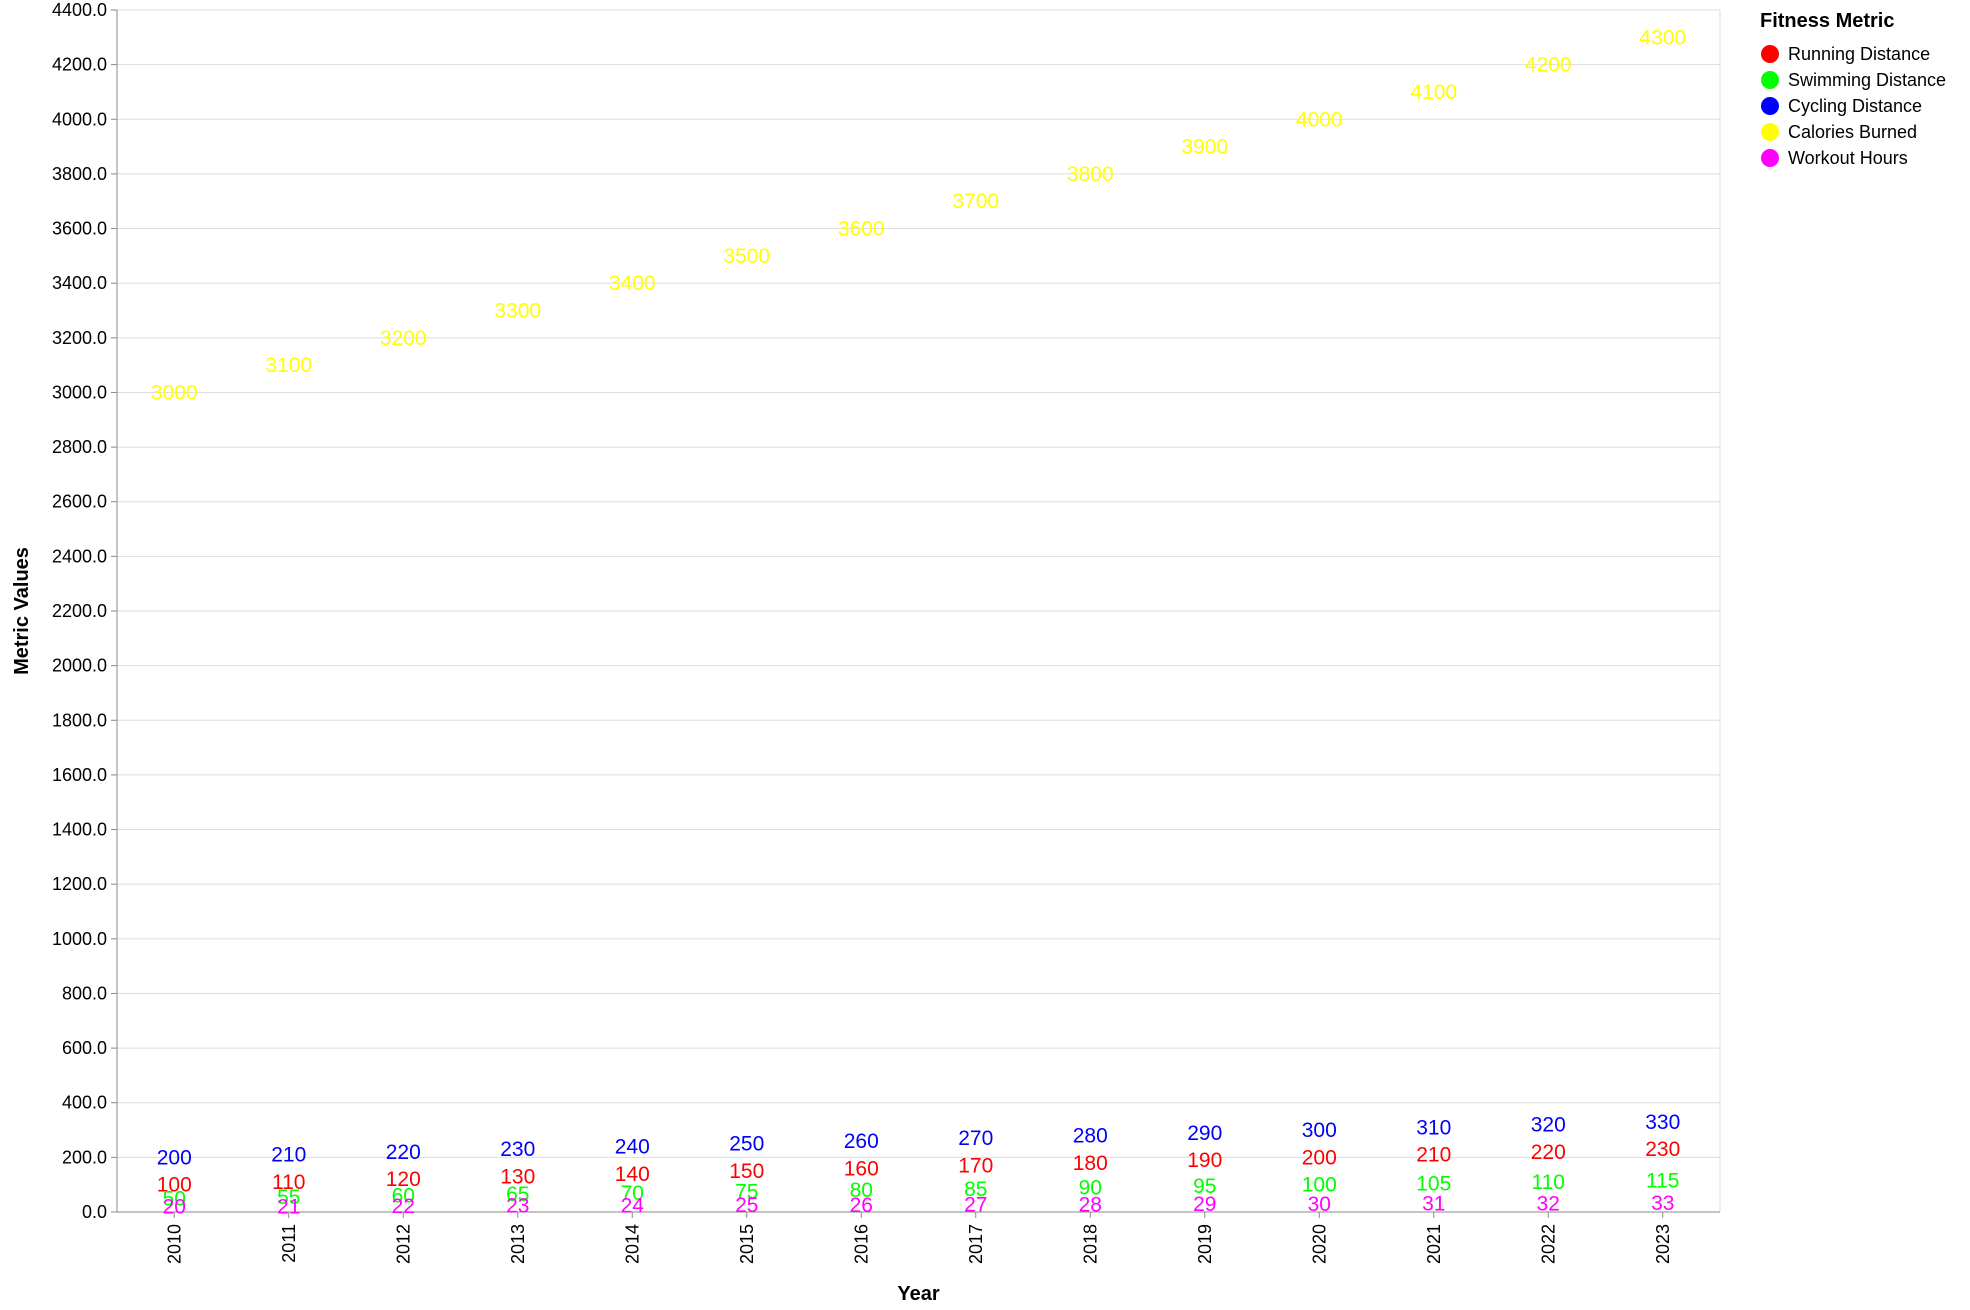  I want to click on legend-label-cycling-distance: Cycling Distance, so click(1855, 106).